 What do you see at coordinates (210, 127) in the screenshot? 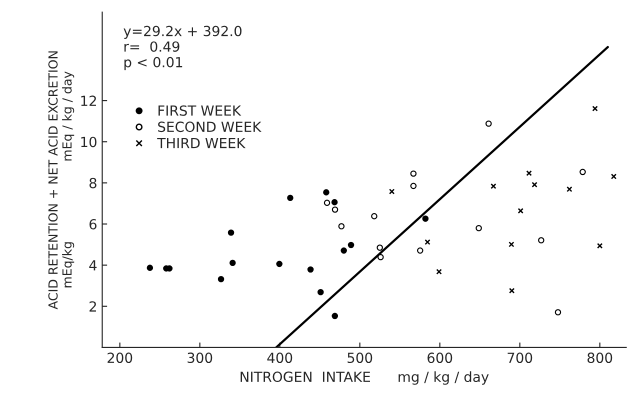
I see `legend-label: SECOND WEEK` at bounding box center [210, 127].